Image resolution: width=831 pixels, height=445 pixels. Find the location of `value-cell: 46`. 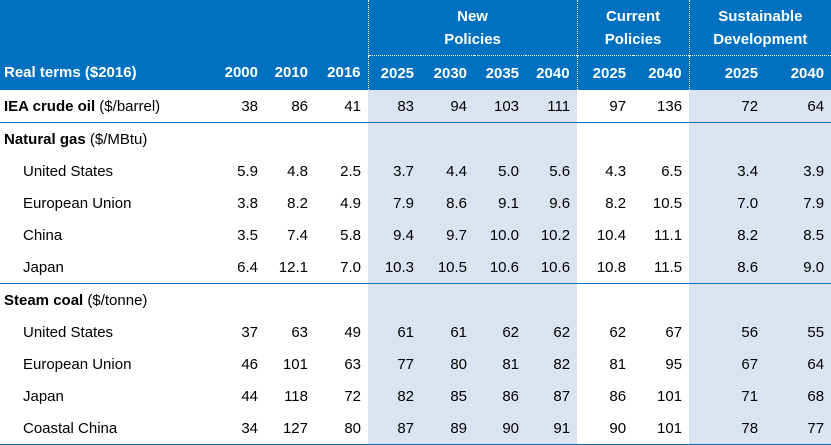

value-cell: 46 is located at coordinates (249, 364).